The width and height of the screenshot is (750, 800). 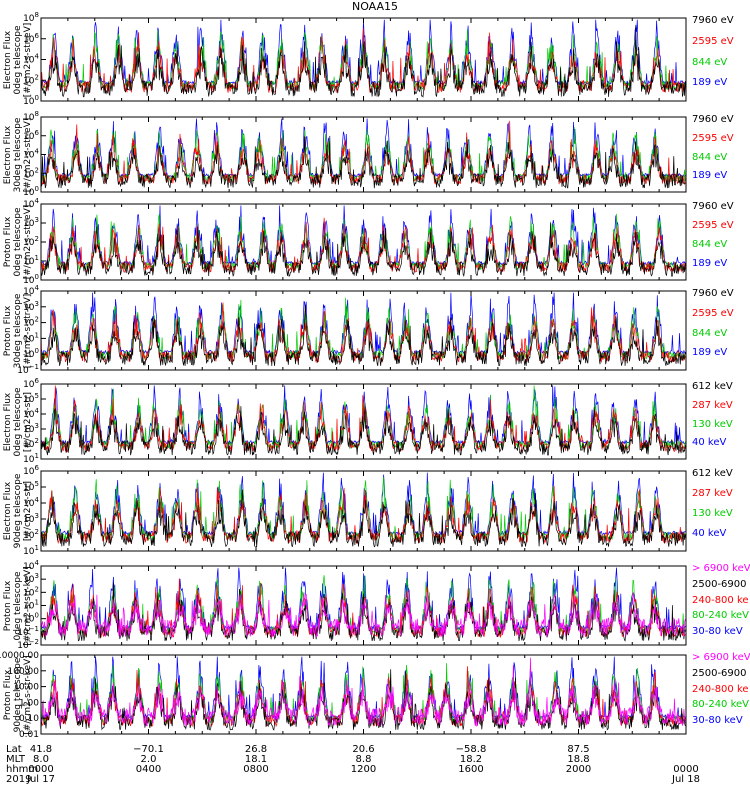 What do you see at coordinates (717, 632) in the screenshot?
I see `legend-item: 30-80 keV` at bounding box center [717, 632].